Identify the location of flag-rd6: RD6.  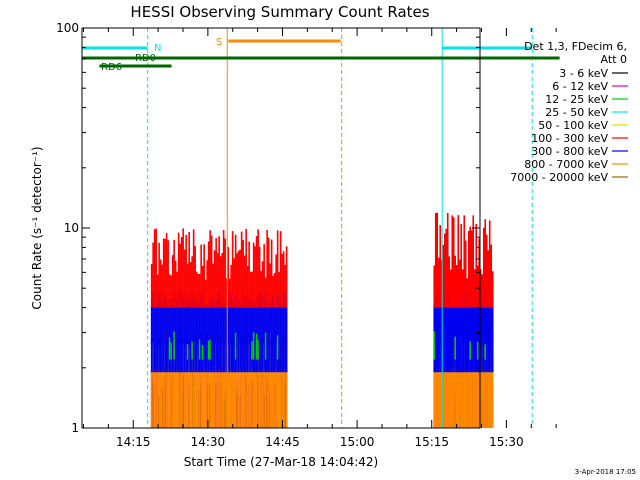
(111, 67).